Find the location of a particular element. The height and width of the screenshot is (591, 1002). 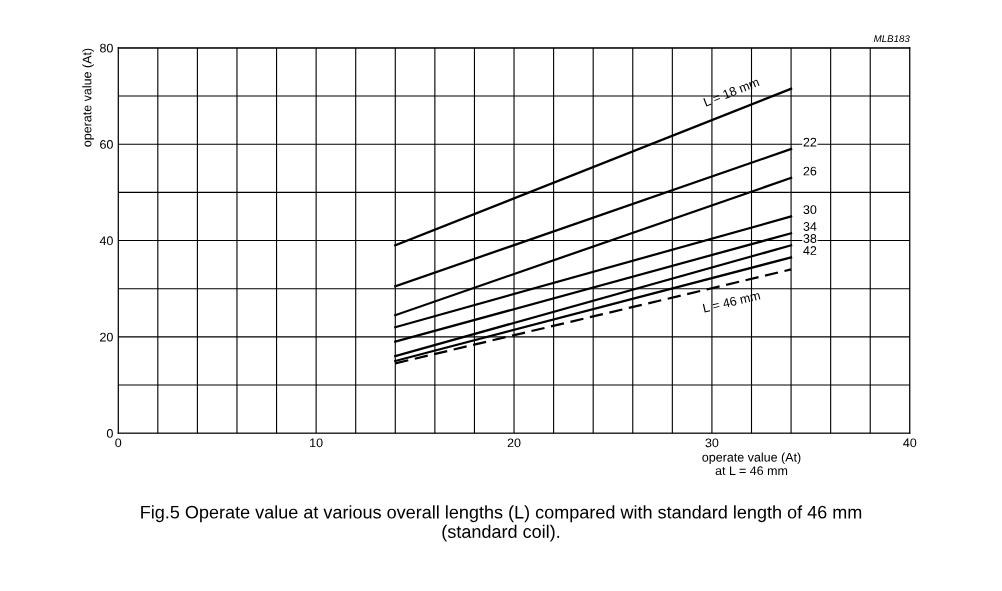

text: MLB183 is located at coordinates (891, 39).